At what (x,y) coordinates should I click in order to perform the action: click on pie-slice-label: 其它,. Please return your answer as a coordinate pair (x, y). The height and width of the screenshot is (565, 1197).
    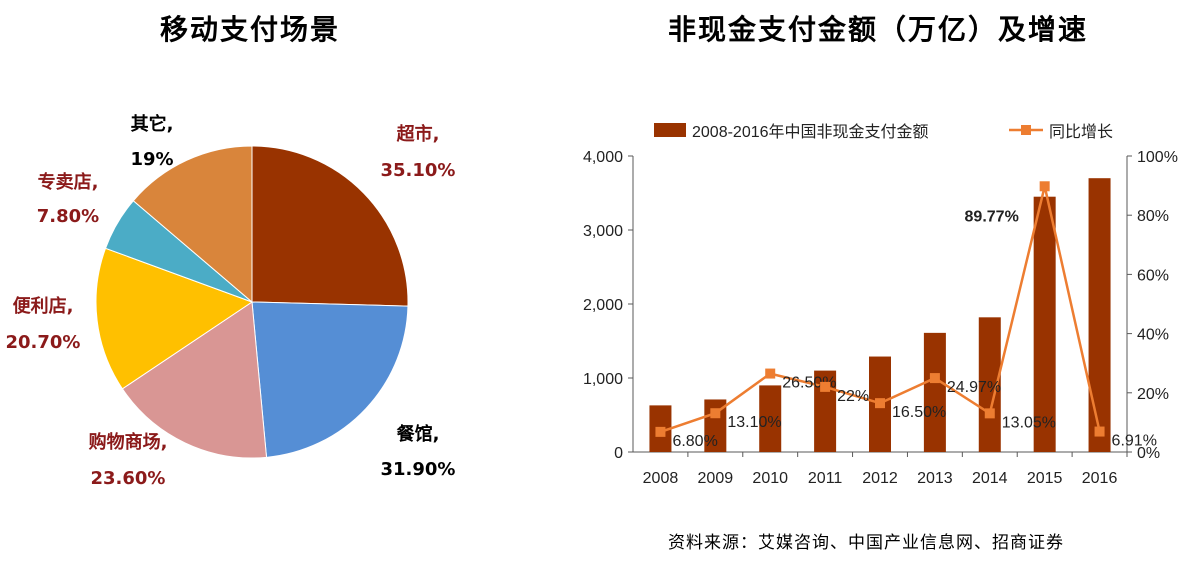
    Looking at the image, I should click on (152, 124).